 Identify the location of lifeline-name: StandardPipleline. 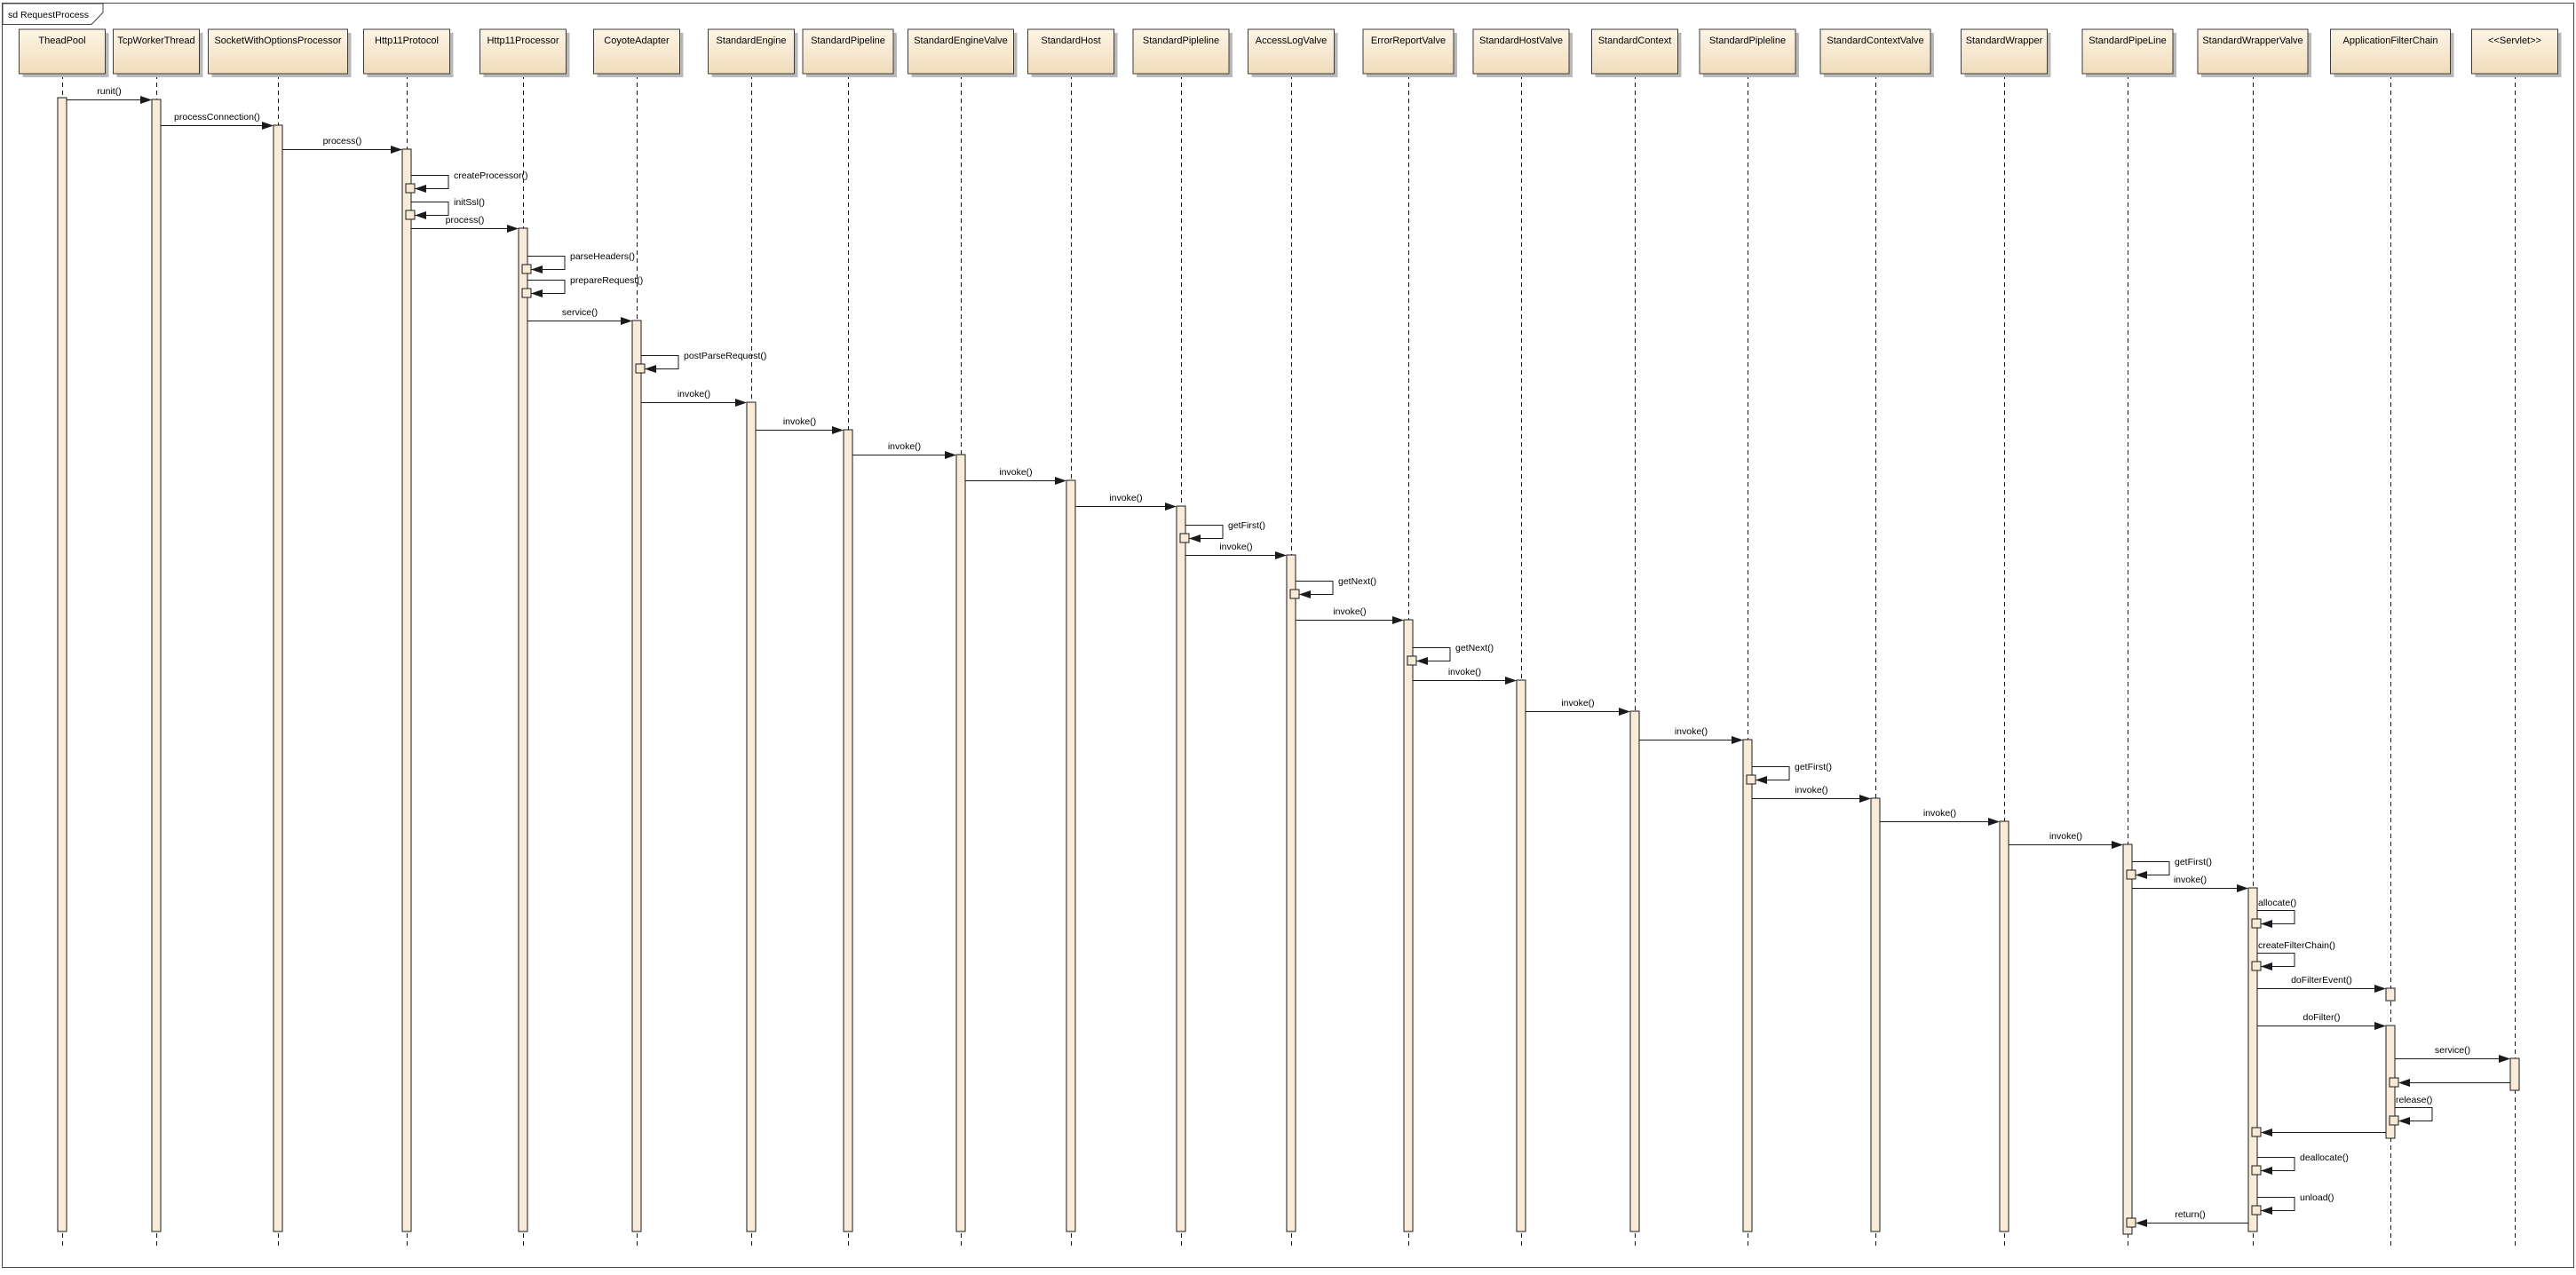
(1748, 41).